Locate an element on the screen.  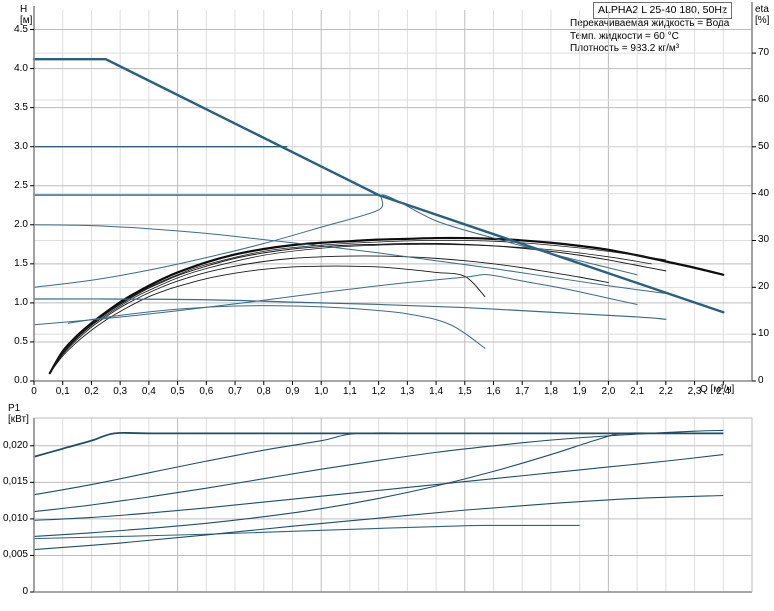
h-tick-2-0: 2.0 is located at coordinates (21, 224).